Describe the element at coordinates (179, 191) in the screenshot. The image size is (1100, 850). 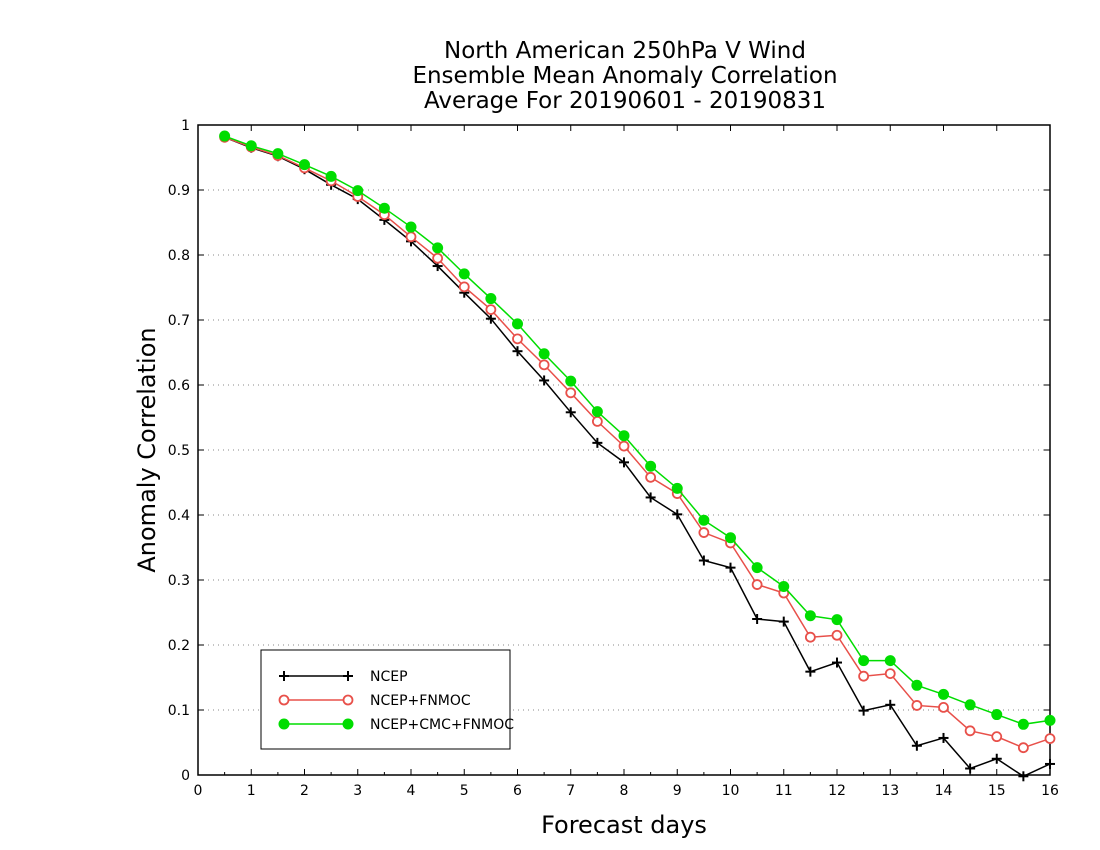
I see `y-tick-label: 0.9` at that location.